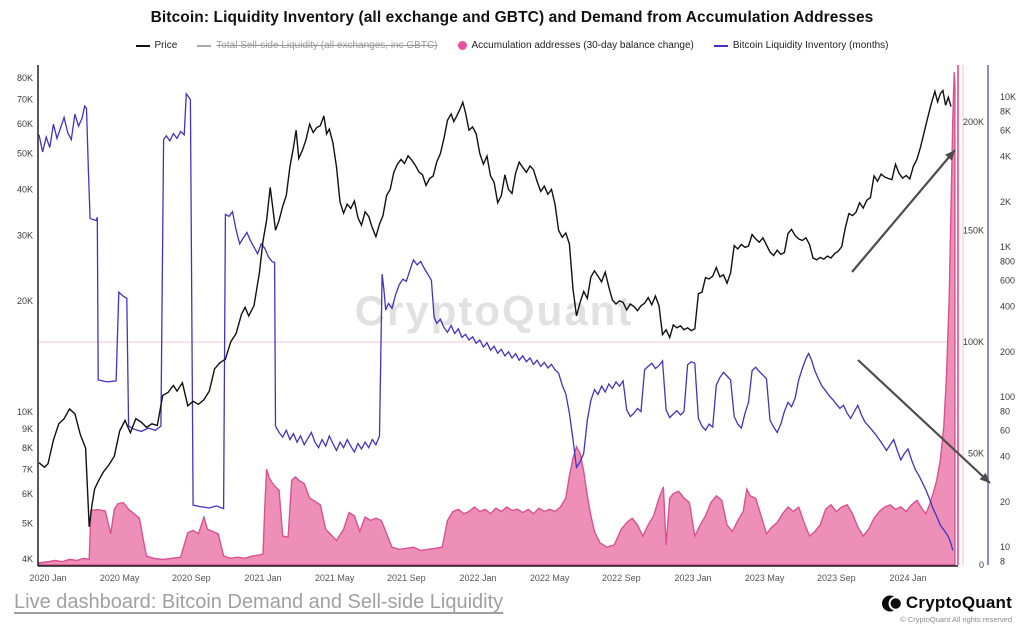  Describe the element at coordinates (1007, 397) in the screenshot. I see `right-outer-axis-tick: 100` at that location.